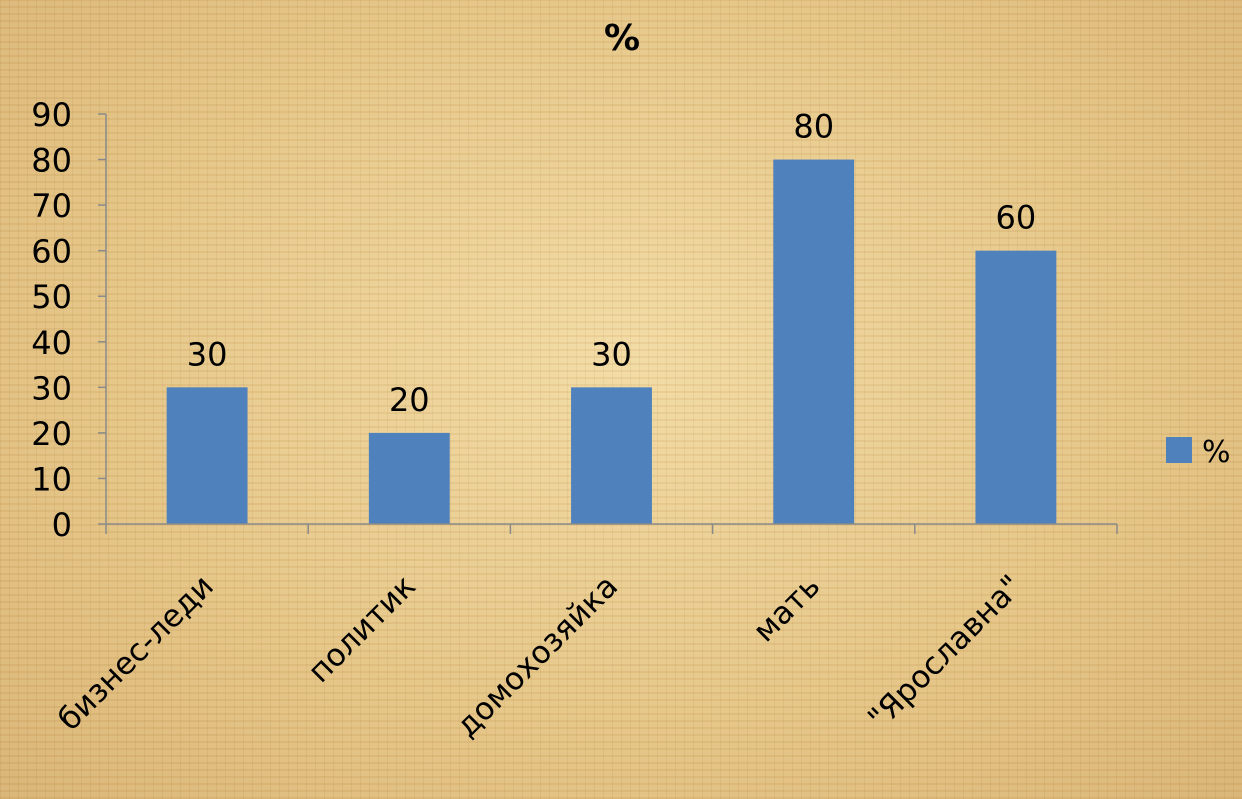 The width and height of the screenshot is (1242, 799). I want to click on y-tick-label: 40, so click(51, 343).